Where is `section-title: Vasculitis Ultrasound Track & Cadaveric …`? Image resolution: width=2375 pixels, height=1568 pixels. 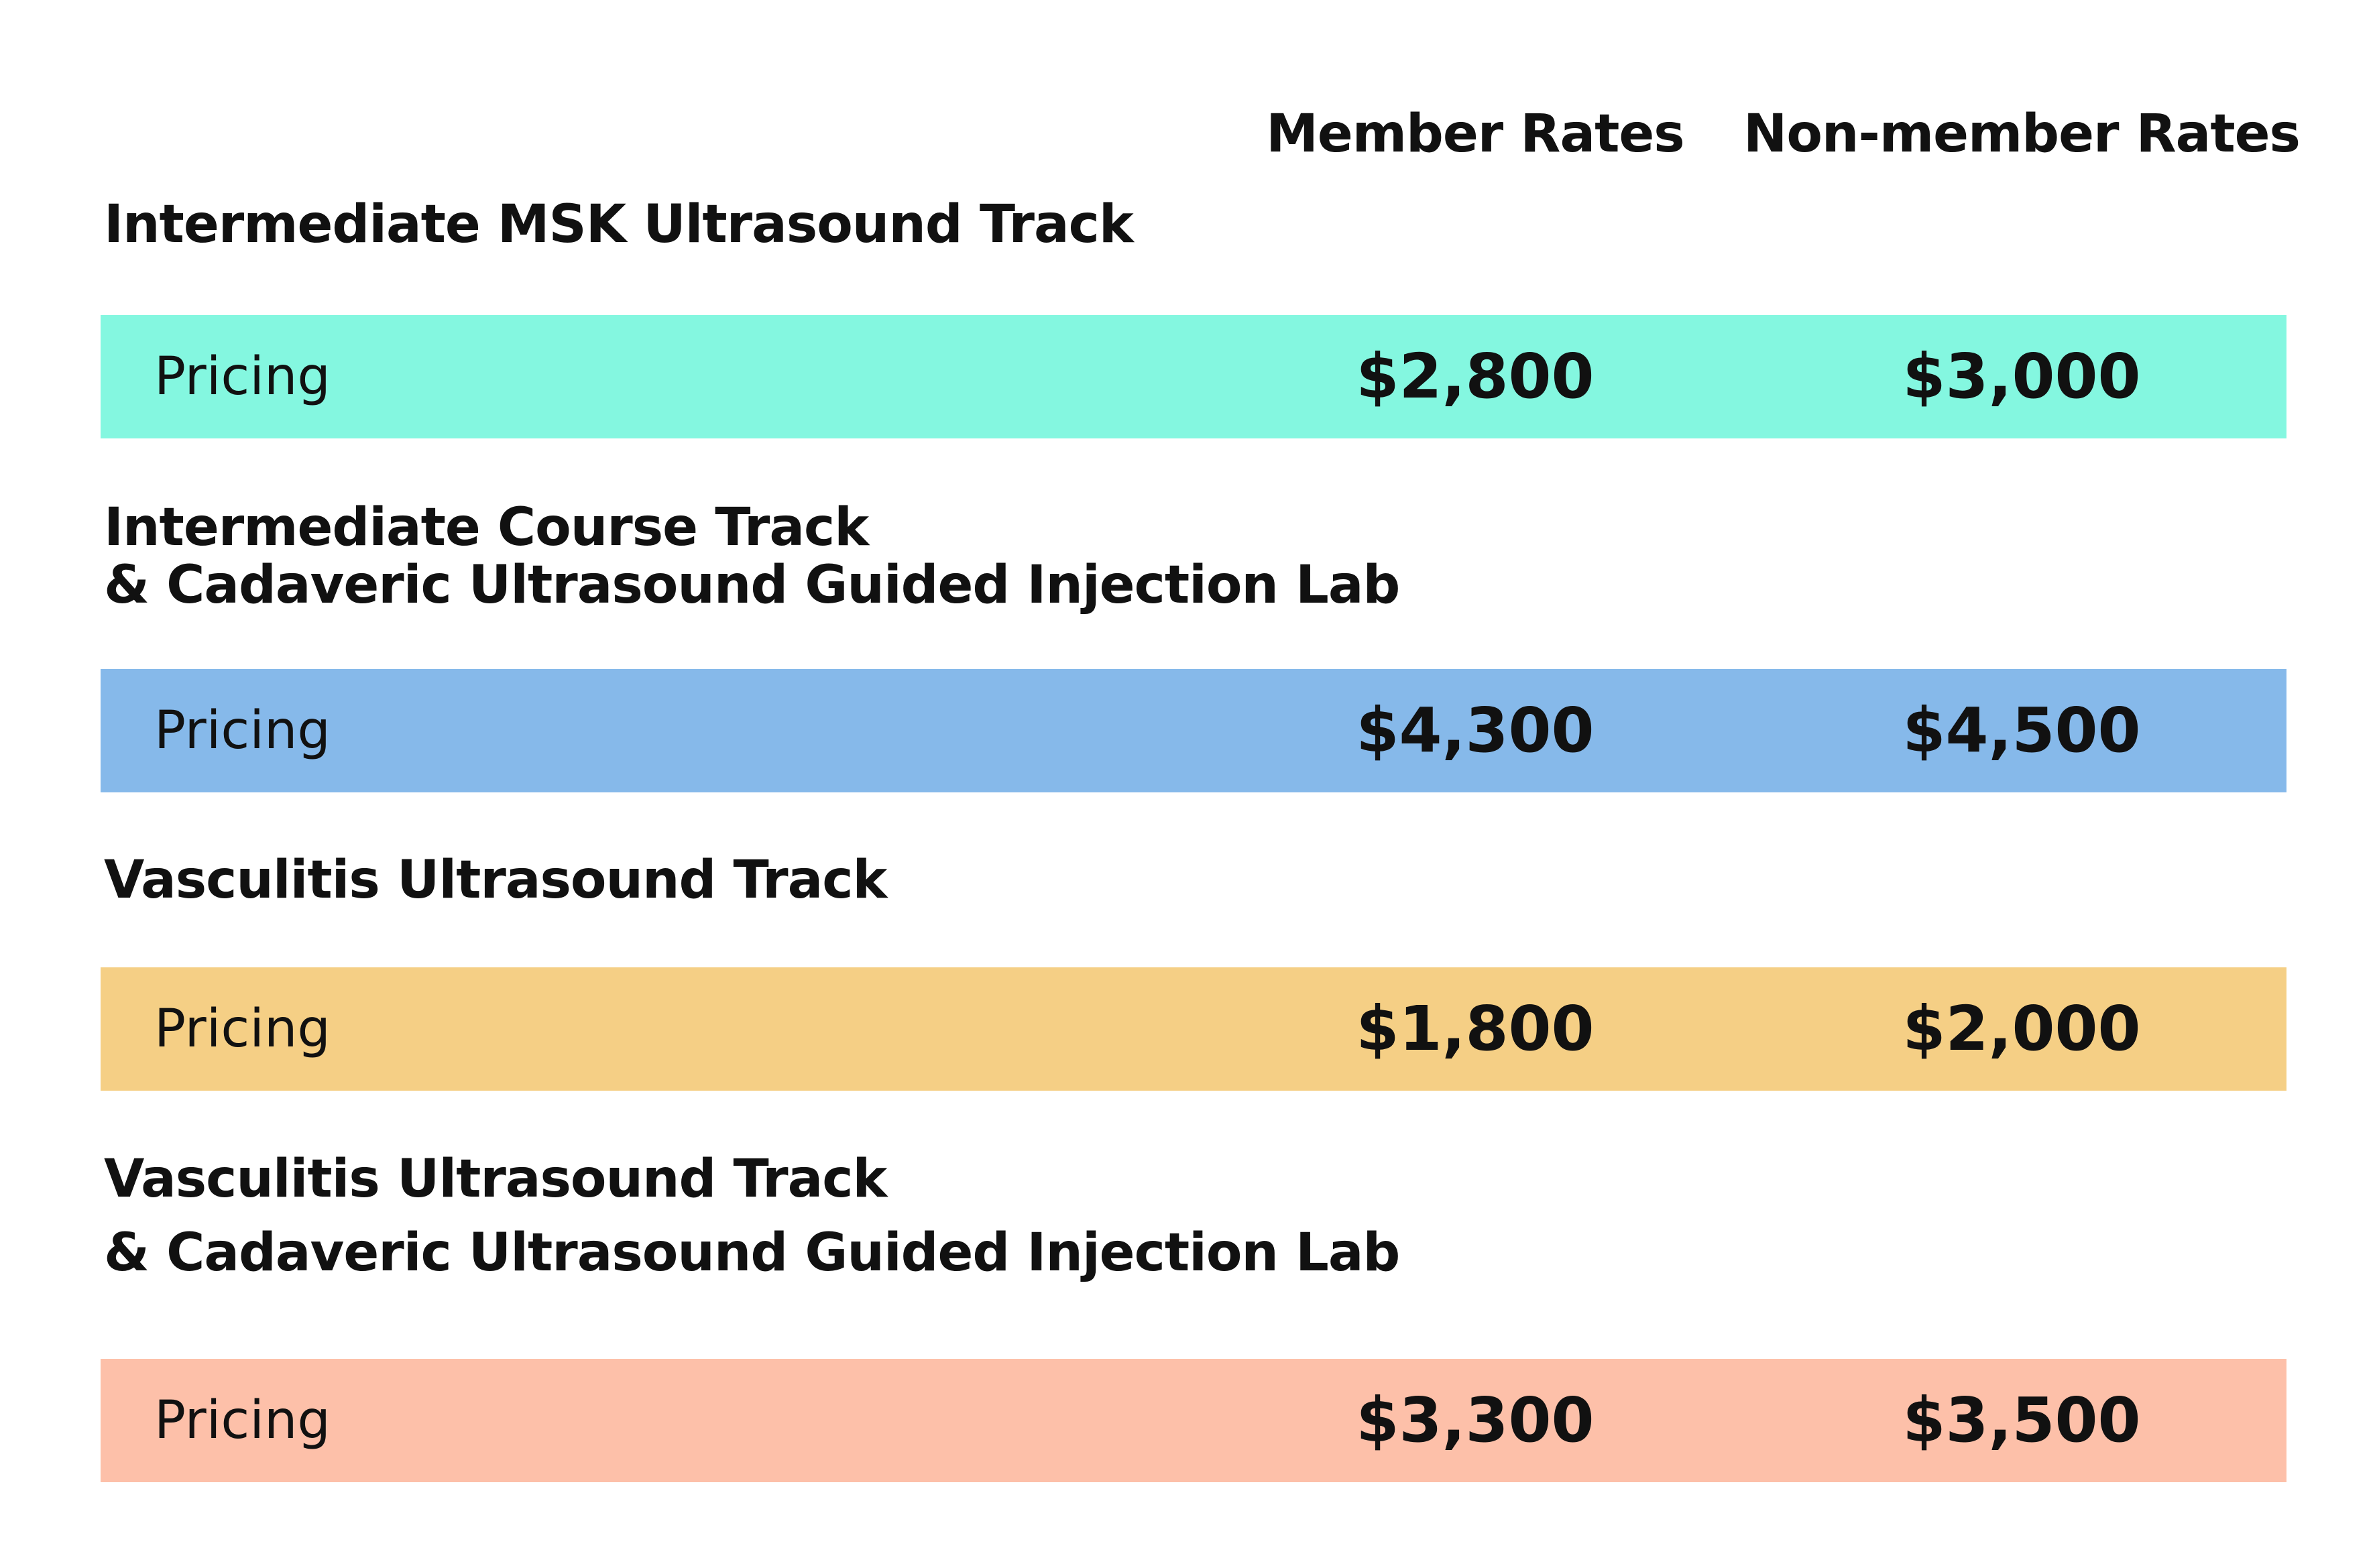
section-title: Vasculitis Ultrasound Track & Cadaveric … is located at coordinates (752, 1216).